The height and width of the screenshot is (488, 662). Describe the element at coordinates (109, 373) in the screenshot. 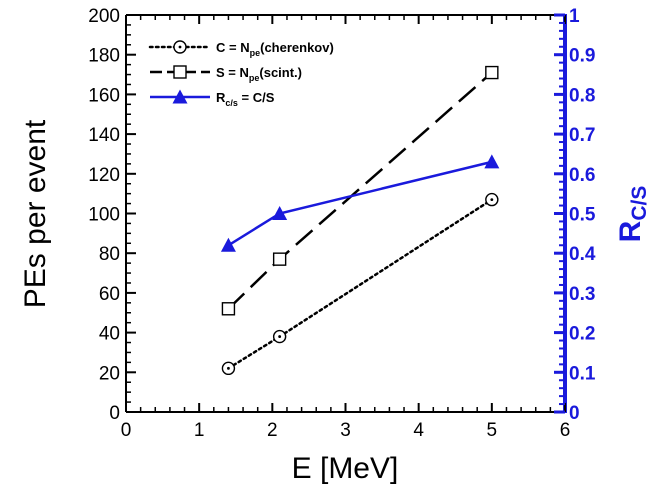

I see `y-tick-label: 20` at that location.